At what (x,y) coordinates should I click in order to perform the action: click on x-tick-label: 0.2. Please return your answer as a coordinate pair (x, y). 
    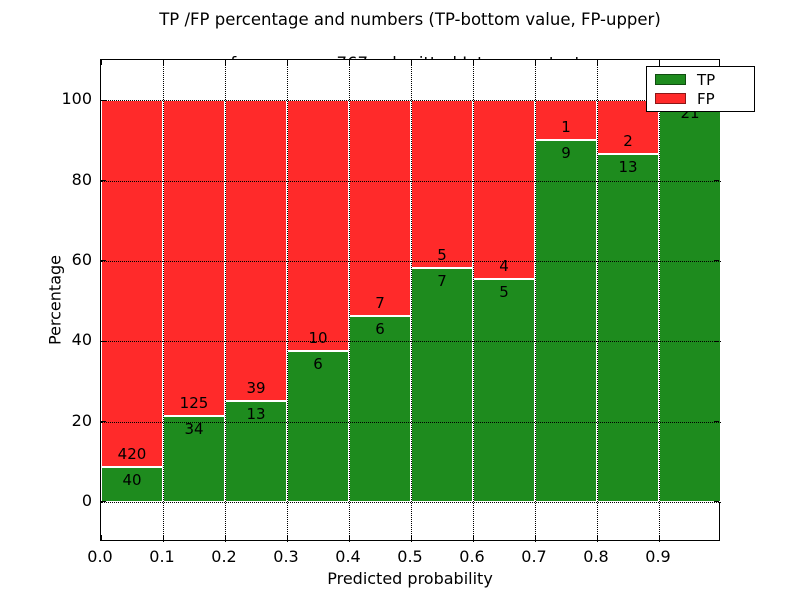
    Looking at the image, I should click on (224, 556).